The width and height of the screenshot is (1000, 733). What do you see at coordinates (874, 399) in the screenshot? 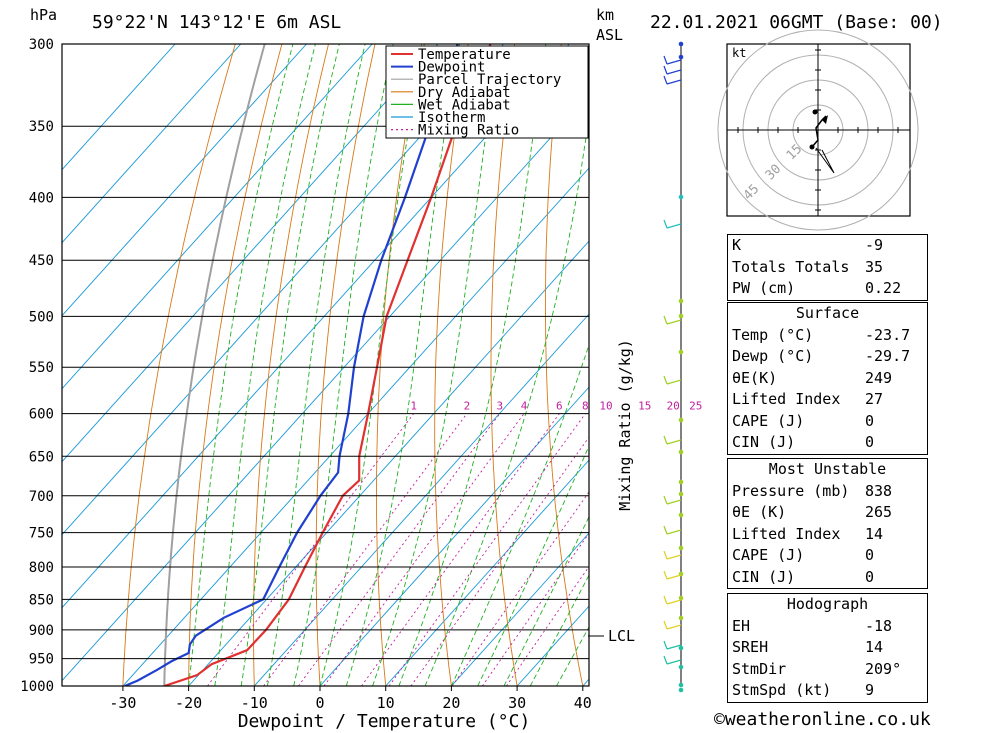
I see `surface-value: 27` at bounding box center [874, 399].